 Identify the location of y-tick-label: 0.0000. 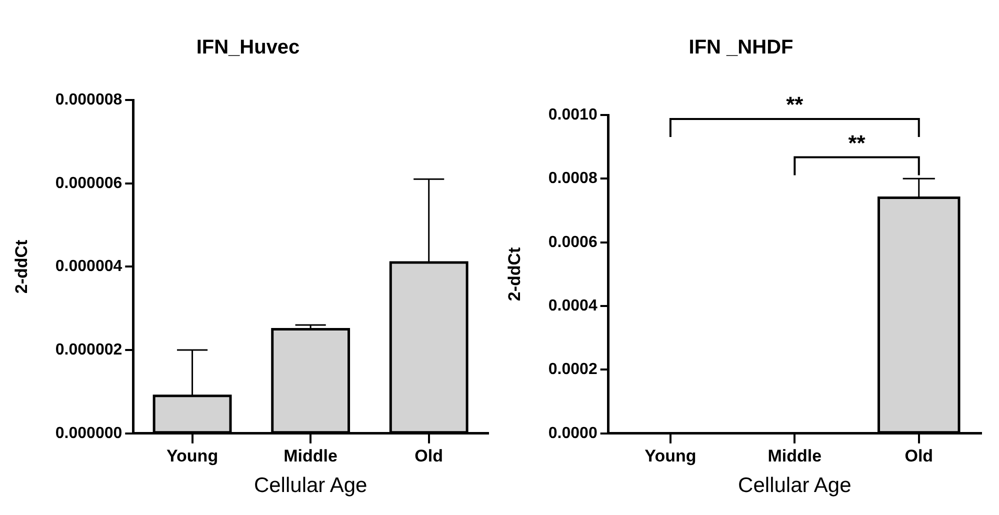
(573, 433).